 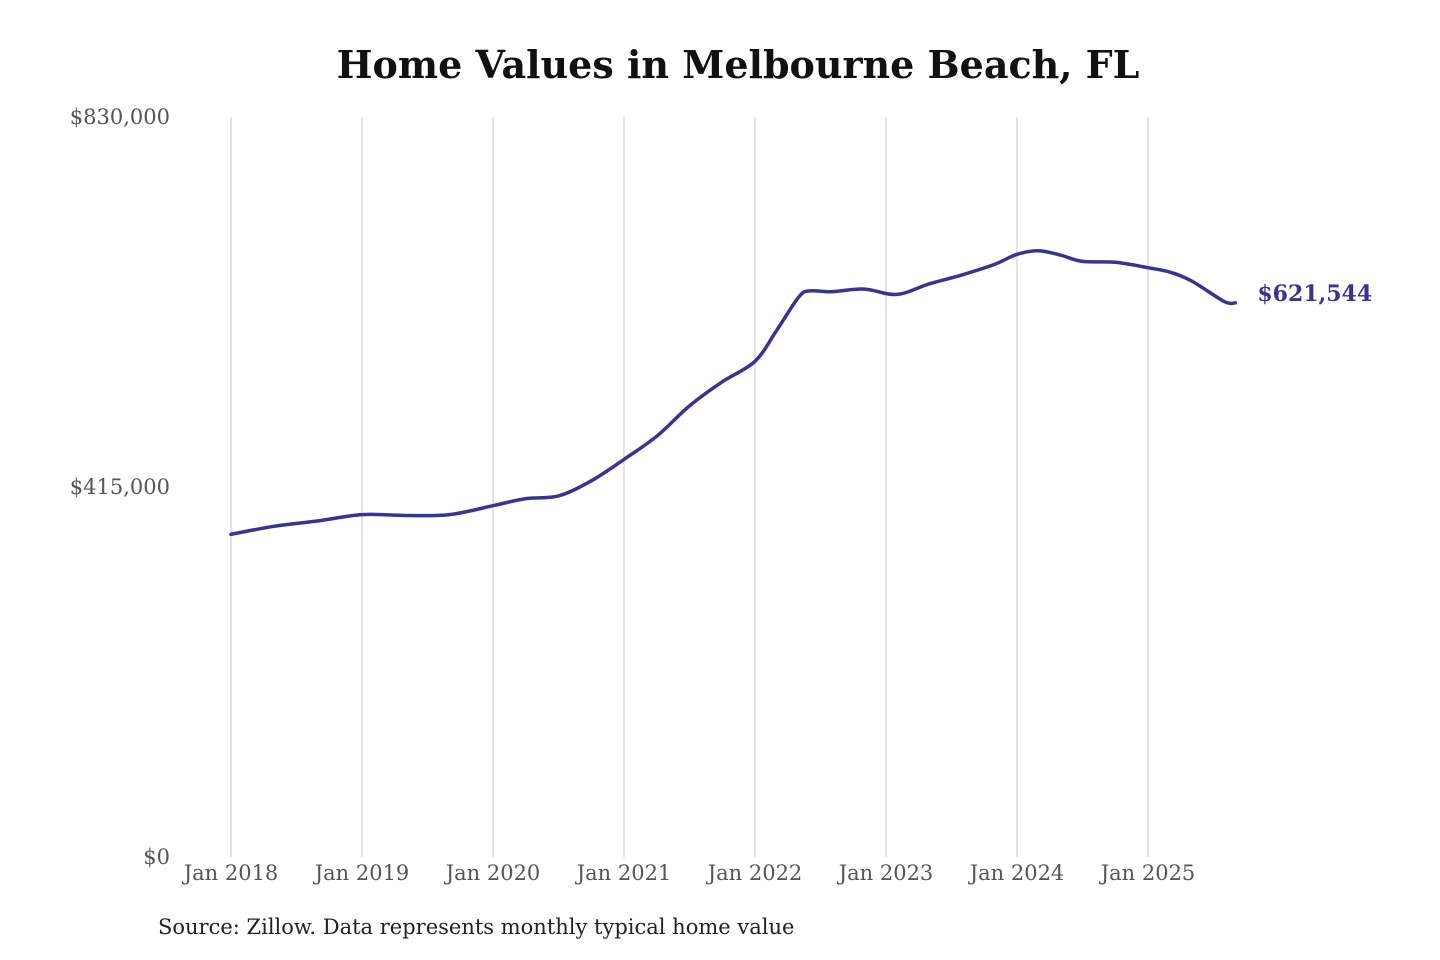 What do you see at coordinates (156, 857) in the screenshot?
I see `y-tick-label: $0` at bounding box center [156, 857].